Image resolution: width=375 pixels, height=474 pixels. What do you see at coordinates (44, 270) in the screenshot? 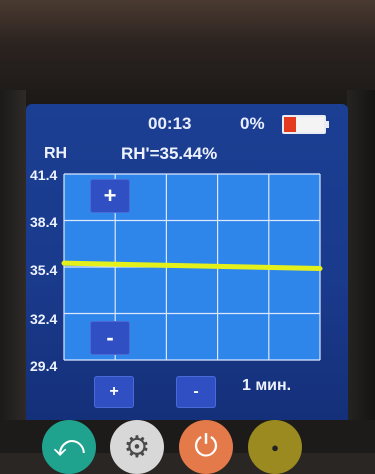
I see `y-tick-label: 35.4` at bounding box center [44, 270].